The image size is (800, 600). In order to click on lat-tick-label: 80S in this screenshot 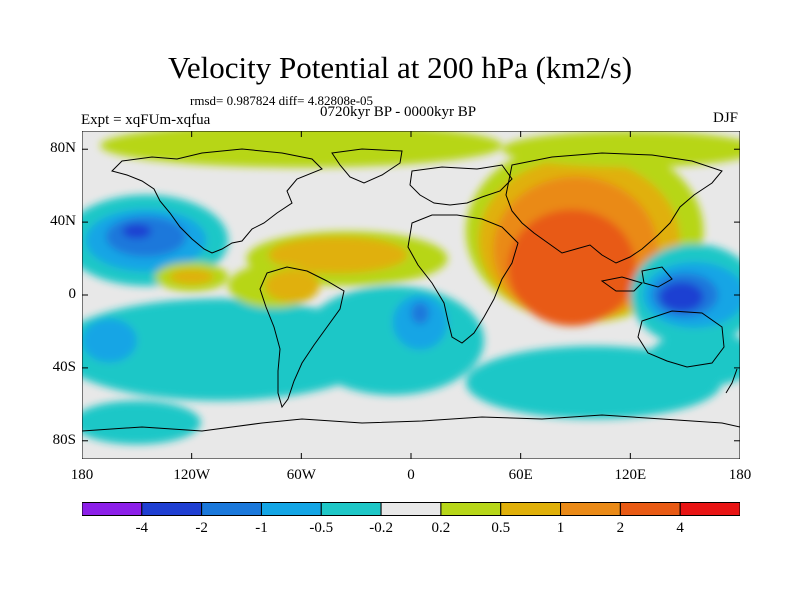, I will do `click(64, 439)`.